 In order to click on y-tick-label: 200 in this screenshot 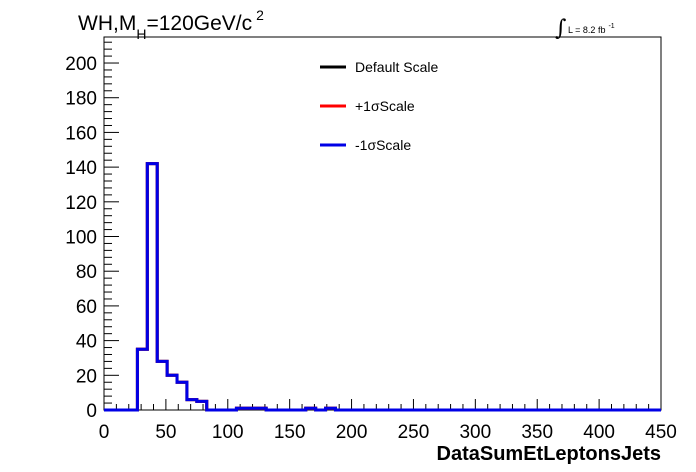, I will do `click(81, 64)`.